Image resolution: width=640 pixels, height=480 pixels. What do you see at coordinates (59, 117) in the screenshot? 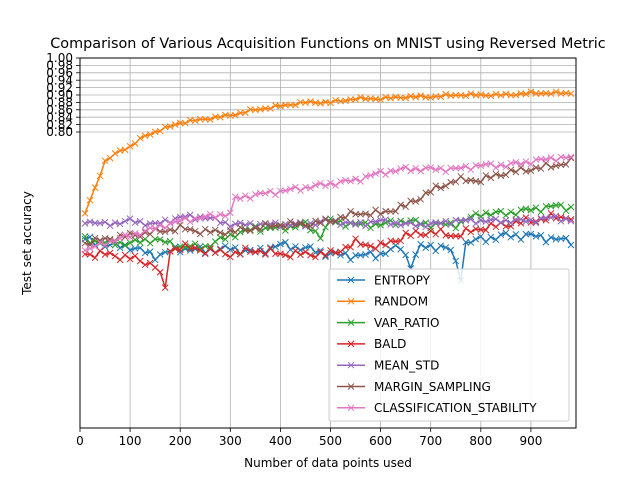
I see `y-tick-label: 0.84` at bounding box center [59, 117].